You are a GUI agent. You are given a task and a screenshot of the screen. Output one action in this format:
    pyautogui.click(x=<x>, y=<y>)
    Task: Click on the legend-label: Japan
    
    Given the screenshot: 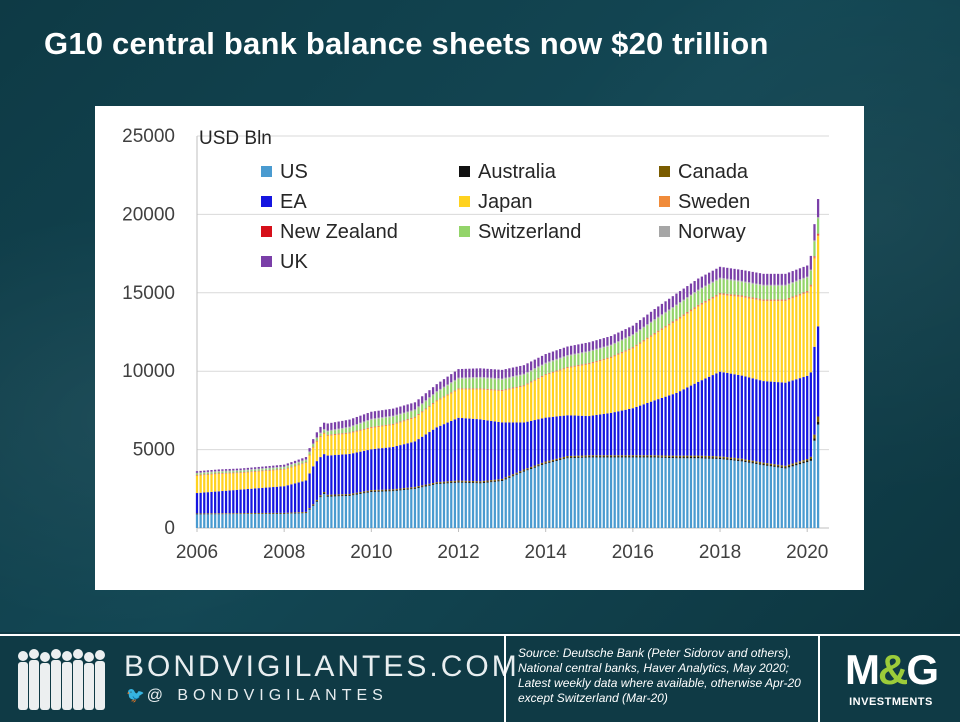 What is the action you would take?
    pyautogui.click(x=505, y=202)
    